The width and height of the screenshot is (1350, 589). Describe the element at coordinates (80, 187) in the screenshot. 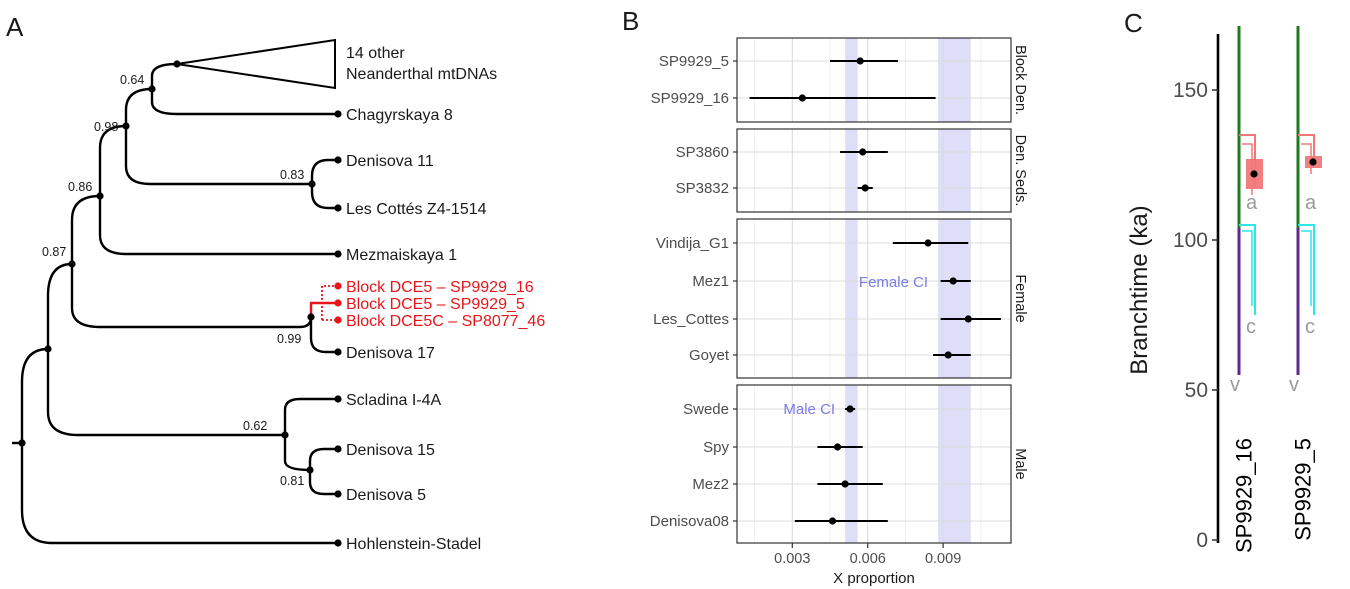

I see `support-0-86: 0.86` at that location.